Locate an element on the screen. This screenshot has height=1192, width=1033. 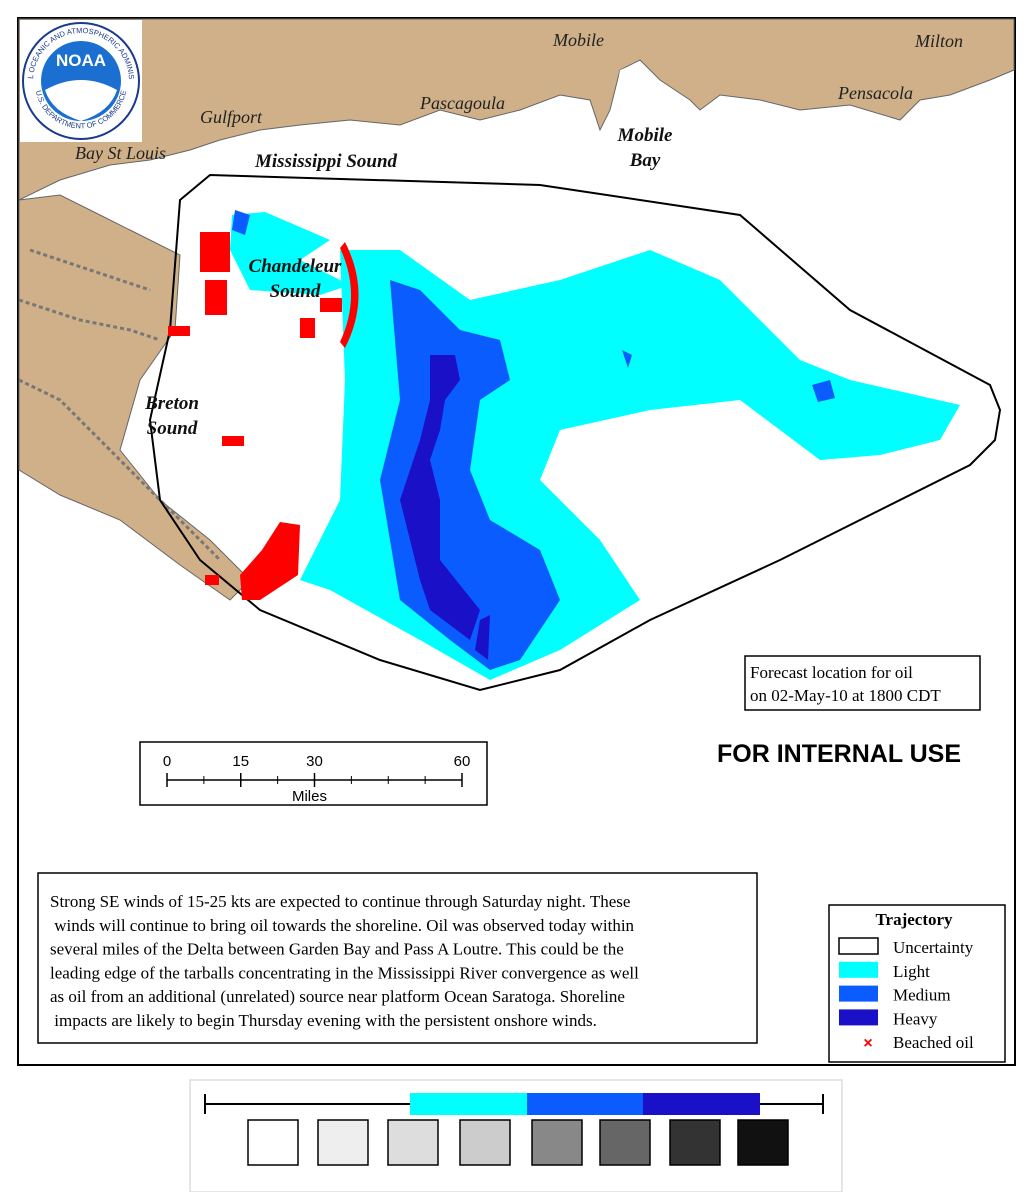
place-label: Gulfport is located at coordinates (231, 117).